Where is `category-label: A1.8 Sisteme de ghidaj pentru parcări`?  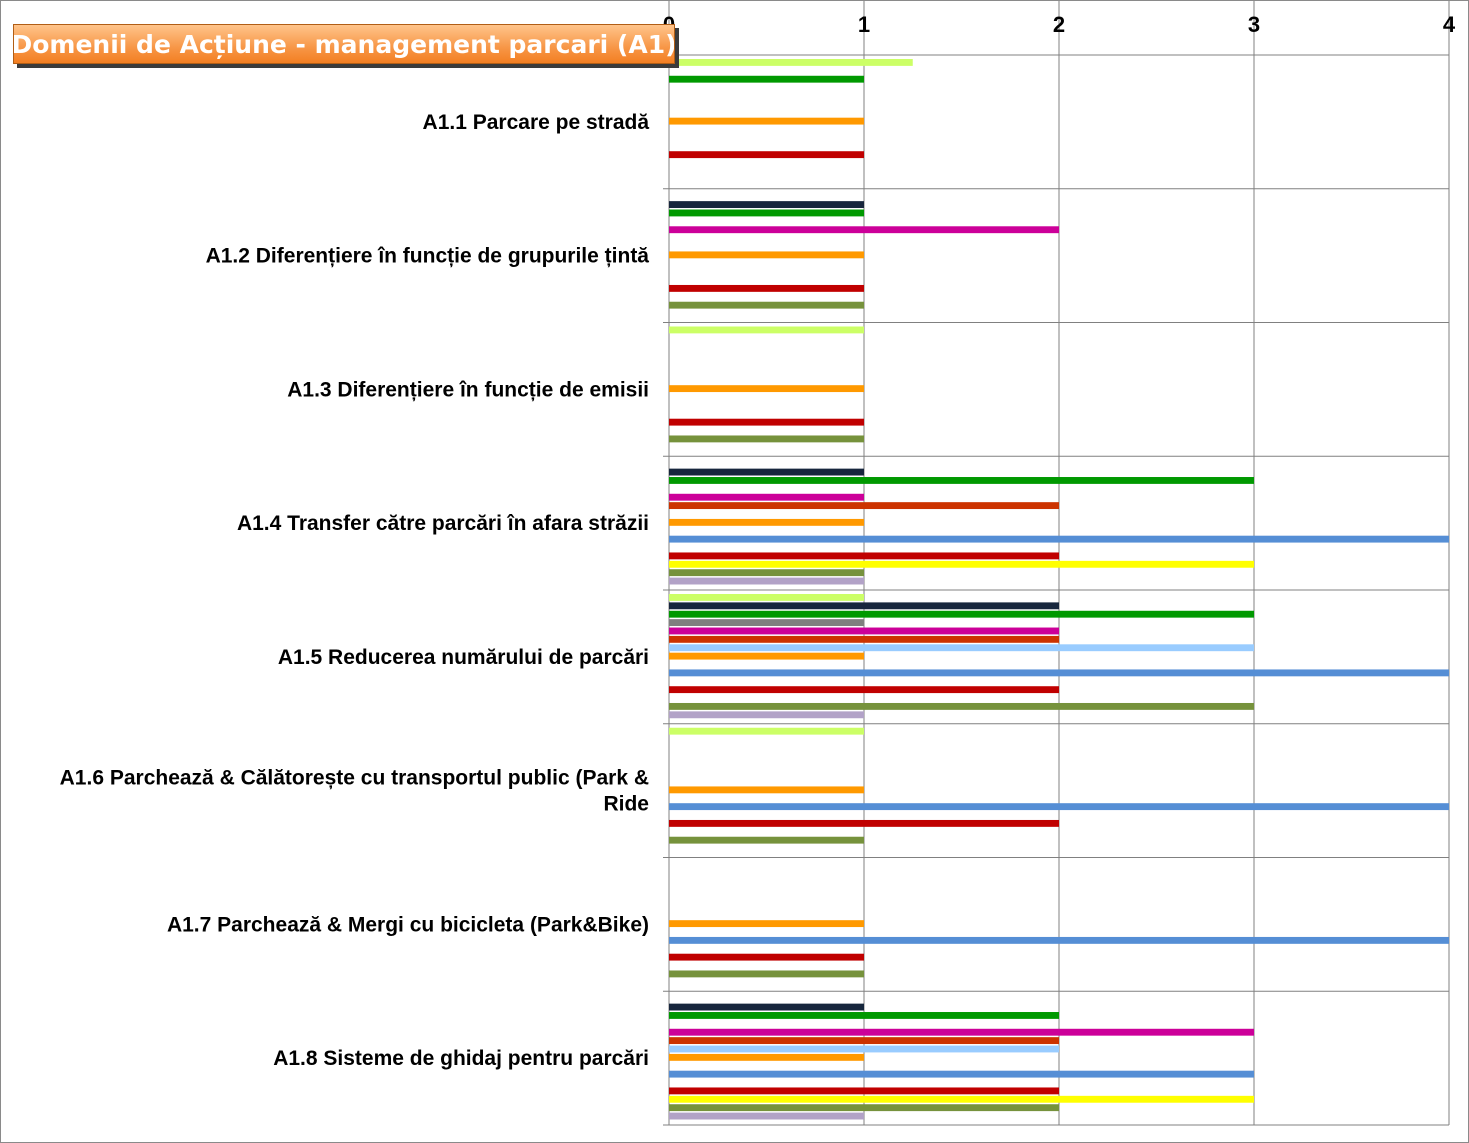 category-label: A1.8 Sisteme de ghidaj pentru parcări is located at coordinates (461, 1058).